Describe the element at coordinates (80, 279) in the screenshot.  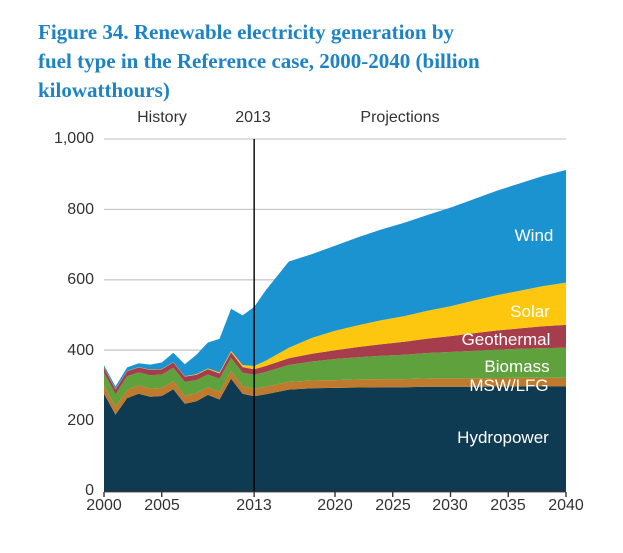
I see `y-tick-600: 600` at that location.